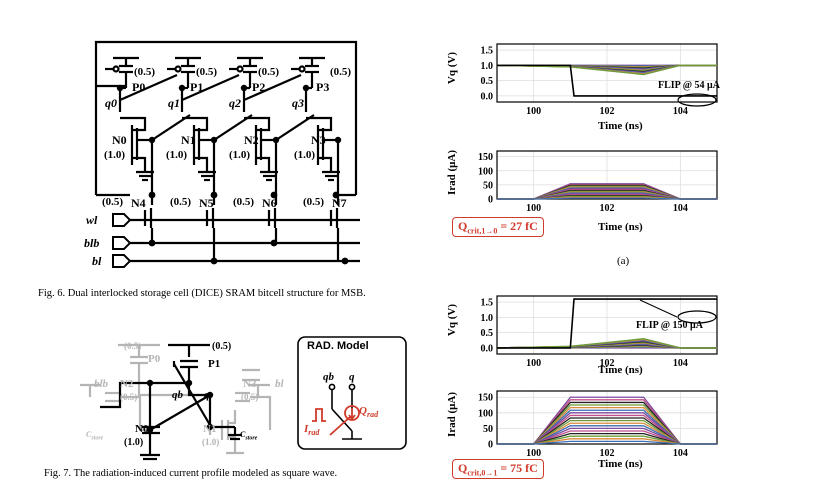 This screenshot has width=823, height=490. Describe the element at coordinates (607, 442) in the screenshot. I see `irad-trace` at that location.